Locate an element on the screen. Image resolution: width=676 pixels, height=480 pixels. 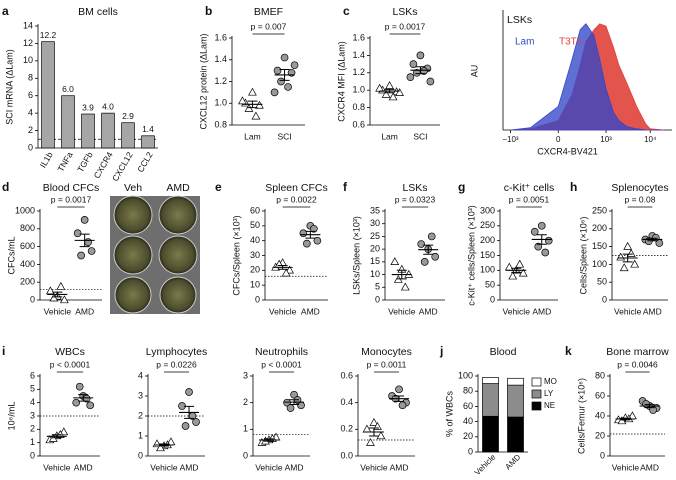
y-tick-label: 10 is located at coordinates (375, 274).